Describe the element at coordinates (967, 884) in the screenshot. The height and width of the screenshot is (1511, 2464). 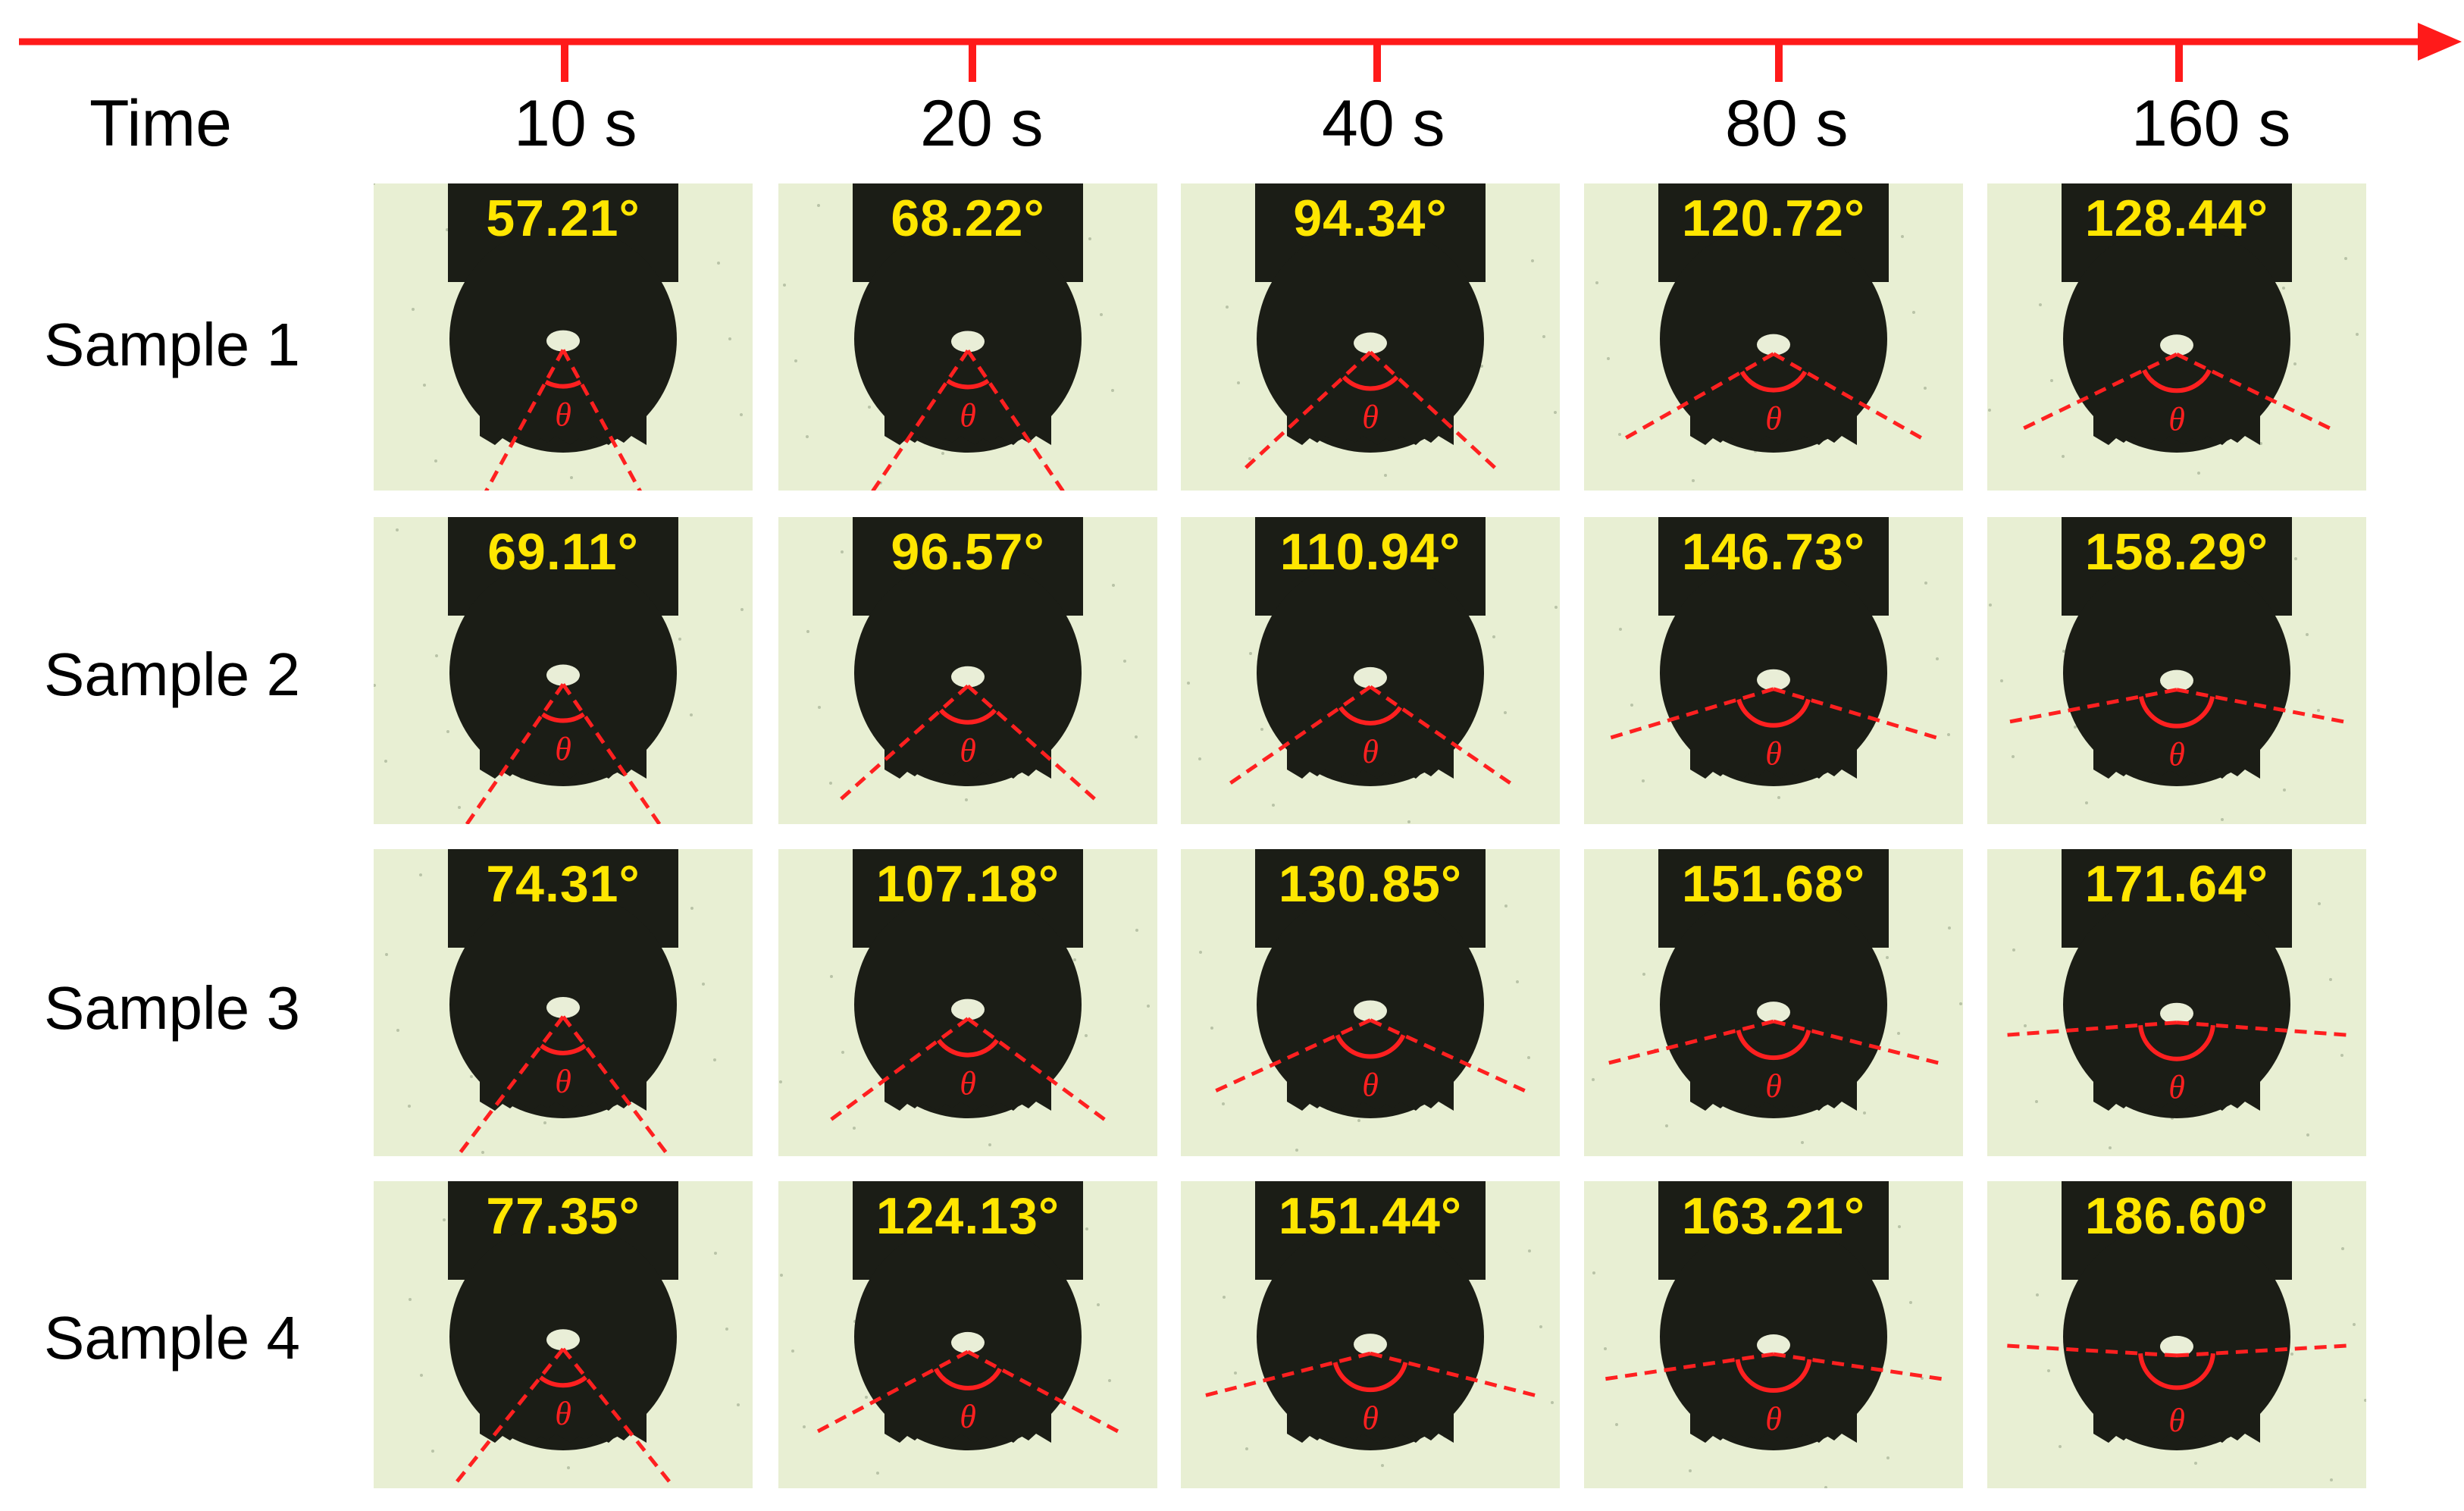
I see `contact-angle-value: 107.18°` at that location.